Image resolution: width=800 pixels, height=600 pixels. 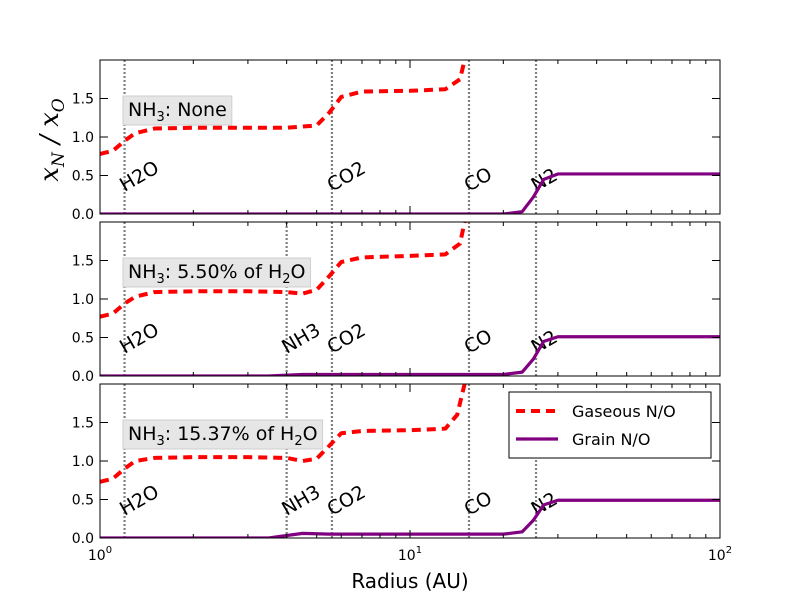 What do you see at coordinates (409, 581) in the screenshot?
I see `x-axis-label: Radius (AU)` at bounding box center [409, 581].